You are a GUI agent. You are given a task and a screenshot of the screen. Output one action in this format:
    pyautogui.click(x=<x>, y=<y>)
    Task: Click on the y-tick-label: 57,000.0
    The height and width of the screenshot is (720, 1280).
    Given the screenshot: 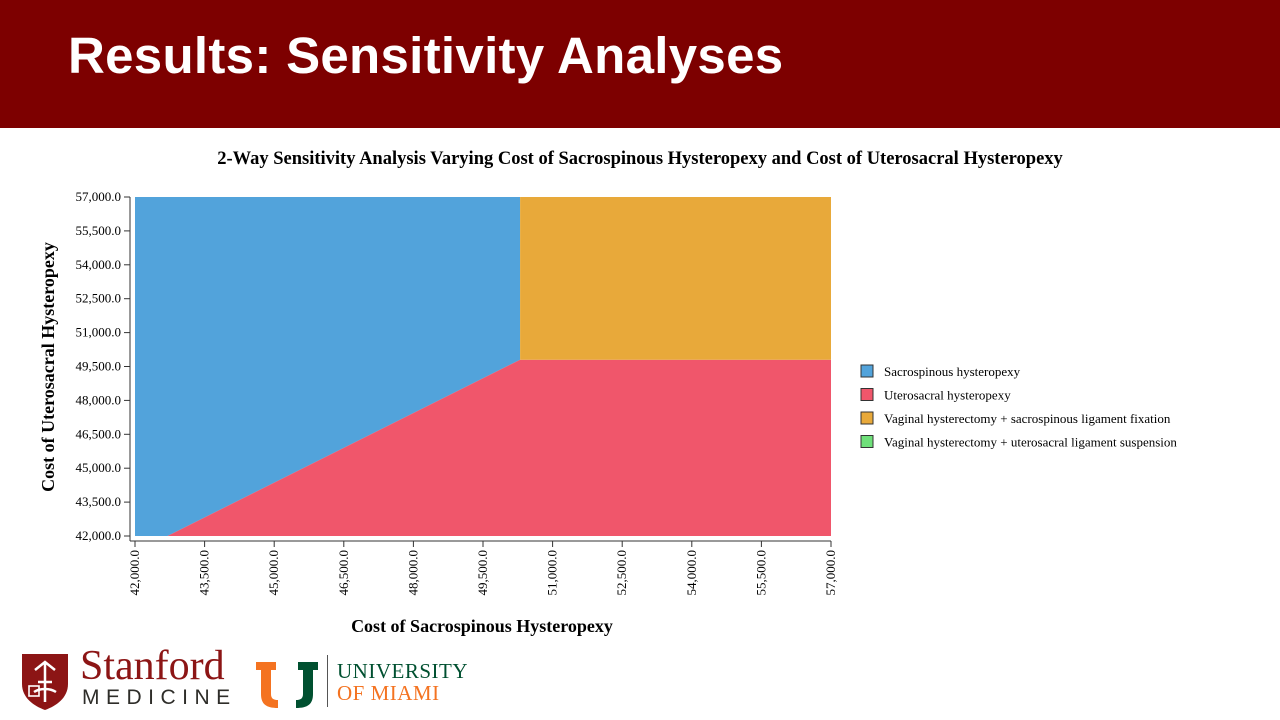 What is the action you would take?
    pyautogui.click(x=99, y=196)
    